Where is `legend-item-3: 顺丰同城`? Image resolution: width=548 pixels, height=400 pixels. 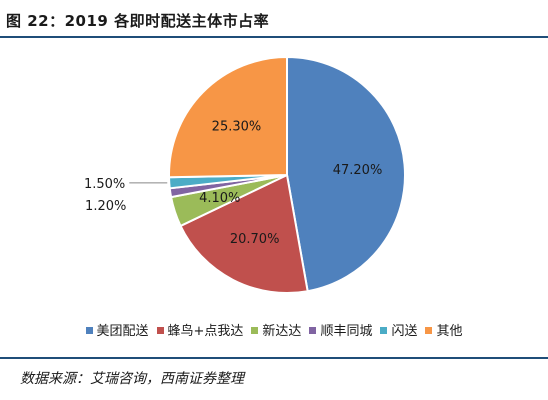 legend-item-3: 顺丰同城 is located at coordinates (340, 329).